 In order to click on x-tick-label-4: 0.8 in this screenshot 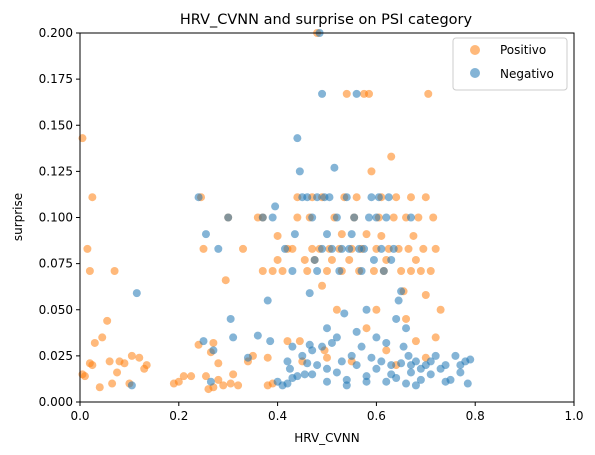, I will do `click(475, 416)`.